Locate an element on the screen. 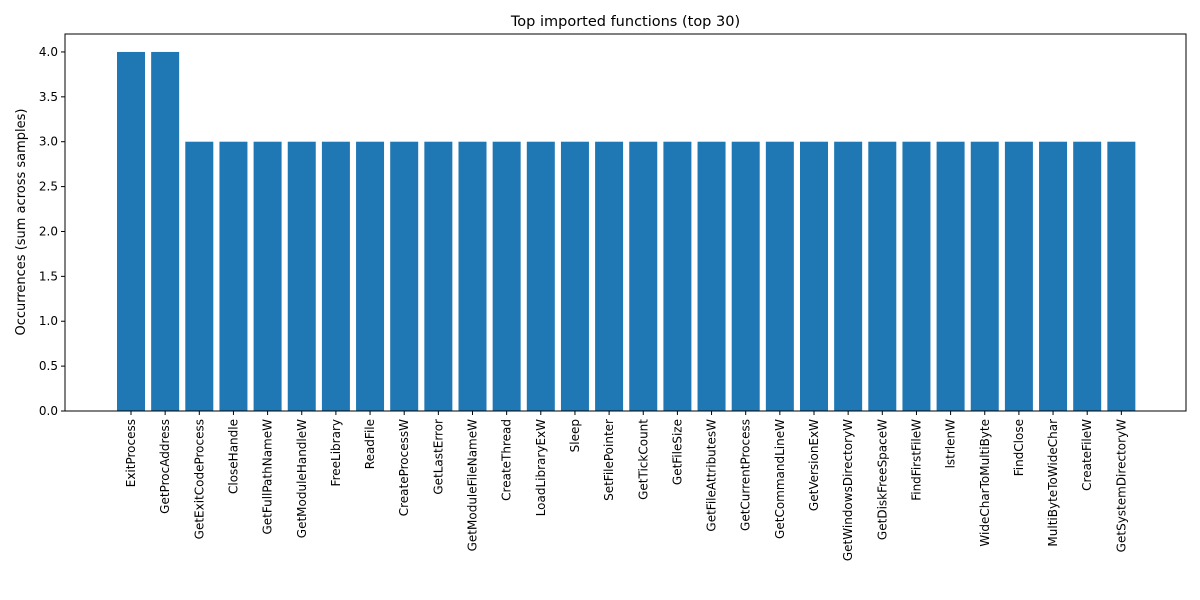 This screenshot has height=600, width=1200. x-tick-label: SetFilePointer is located at coordinates (609, 460).